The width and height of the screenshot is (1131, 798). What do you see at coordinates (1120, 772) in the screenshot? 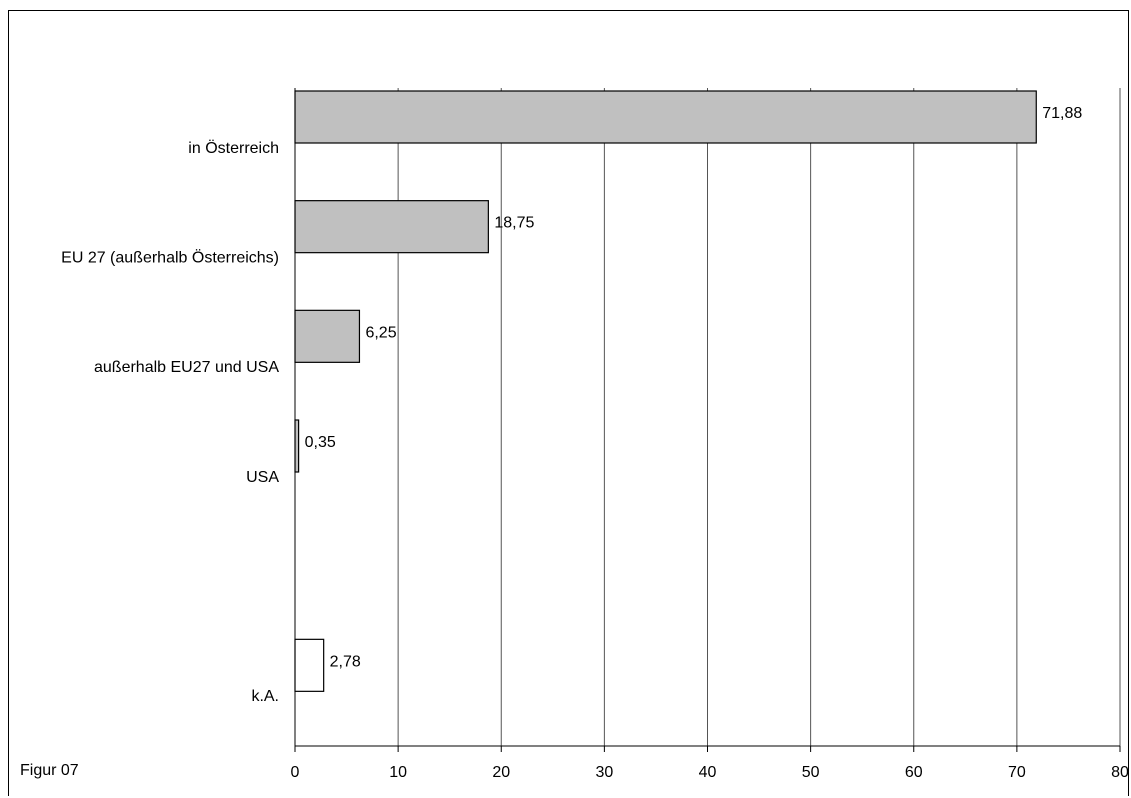
I see `x-tick-label-8: 80` at bounding box center [1120, 772].